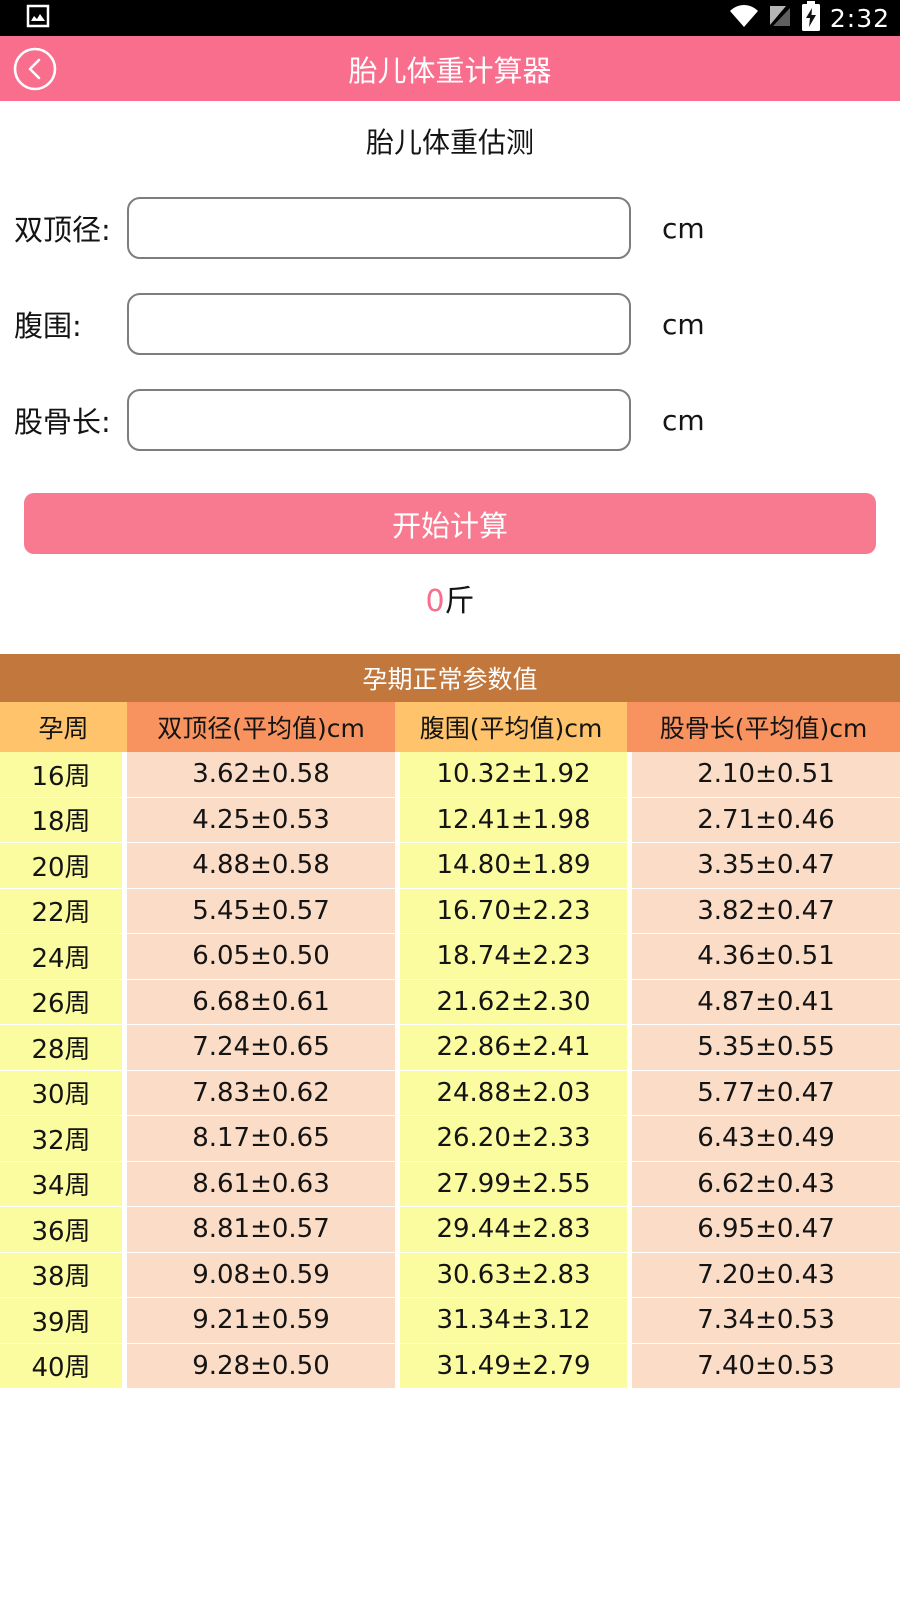 The image size is (900, 1600). What do you see at coordinates (61, 1138) in the screenshot?
I see `week-cell: 32周` at bounding box center [61, 1138].